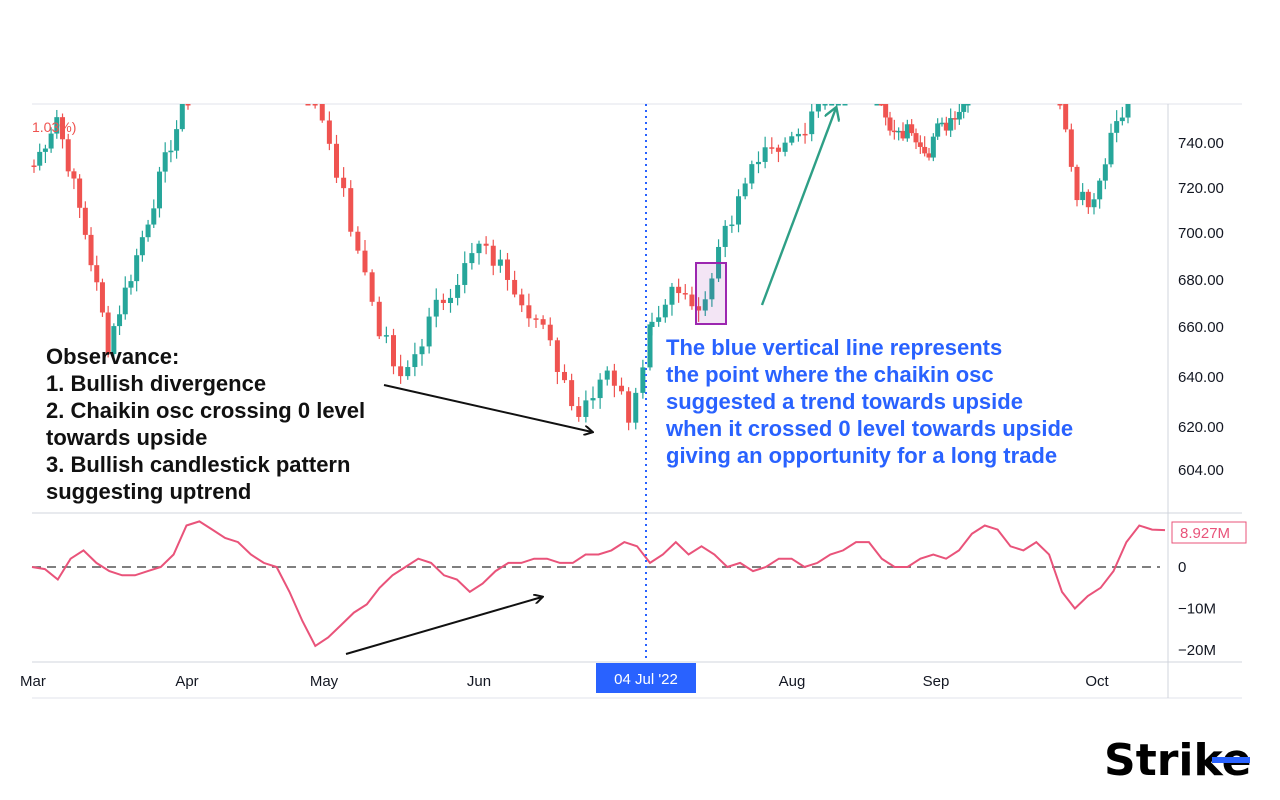 This screenshot has height=800, width=1280. Describe the element at coordinates (487, 408) in the screenshot. I see `price-divergence-arrow` at that location.